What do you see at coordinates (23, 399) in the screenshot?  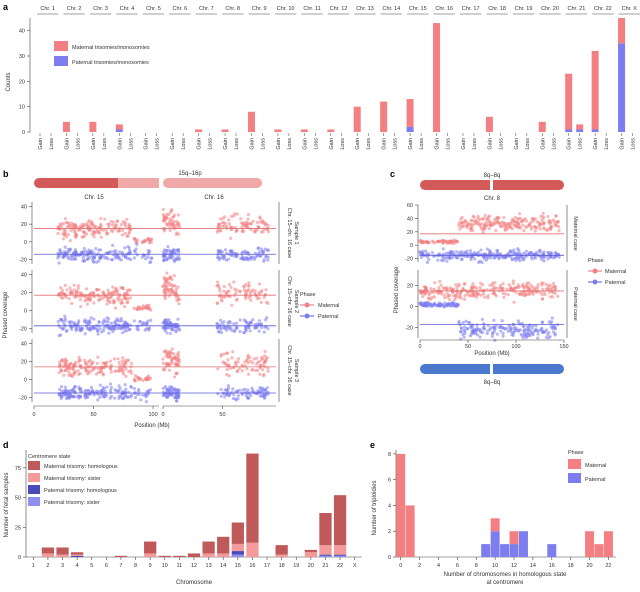 I see `panel-b-ytick-label: -20` at bounding box center [23, 399].